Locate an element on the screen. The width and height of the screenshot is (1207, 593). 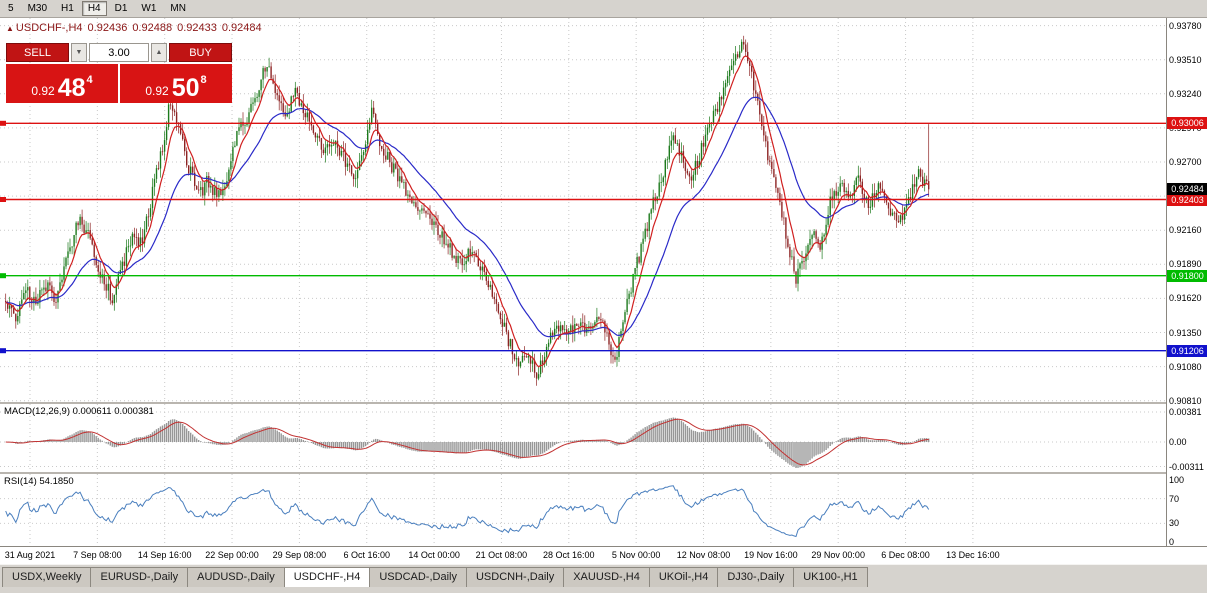
macd-label: MACD(12,26,9) 0.000611 0.000381 is located at coordinates (79, 411).